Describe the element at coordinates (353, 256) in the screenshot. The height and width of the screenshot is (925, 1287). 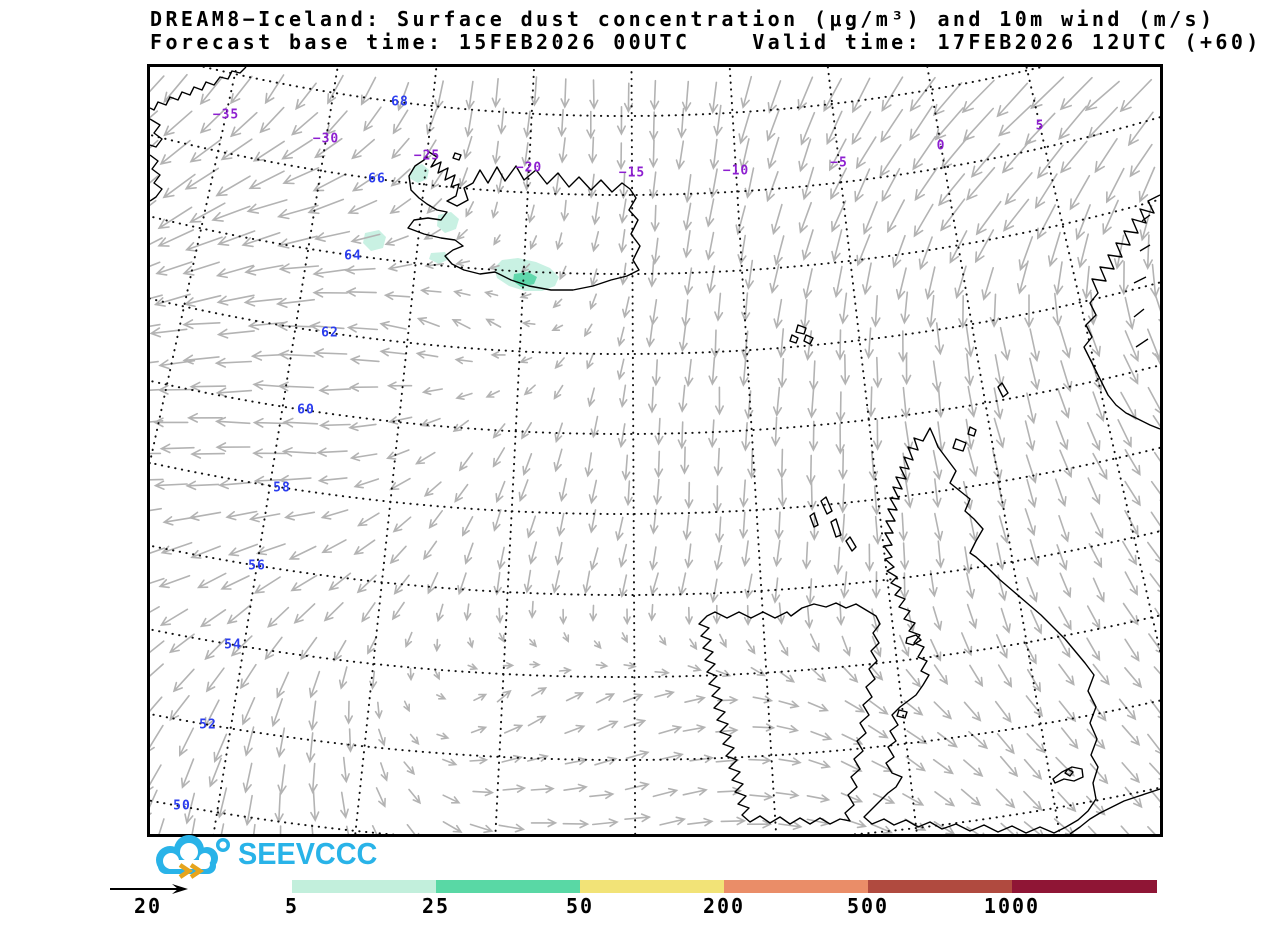
I see `lat-label-64: 64` at that location.